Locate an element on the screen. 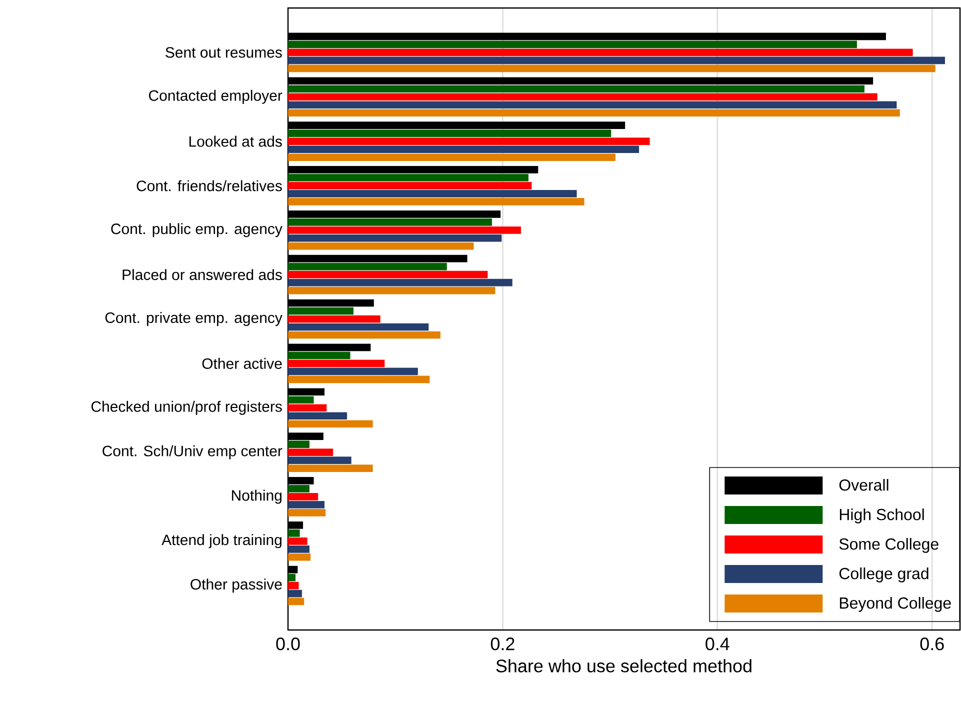 The image size is (961, 702). x-tick-label: 0.2 is located at coordinates (502, 644).